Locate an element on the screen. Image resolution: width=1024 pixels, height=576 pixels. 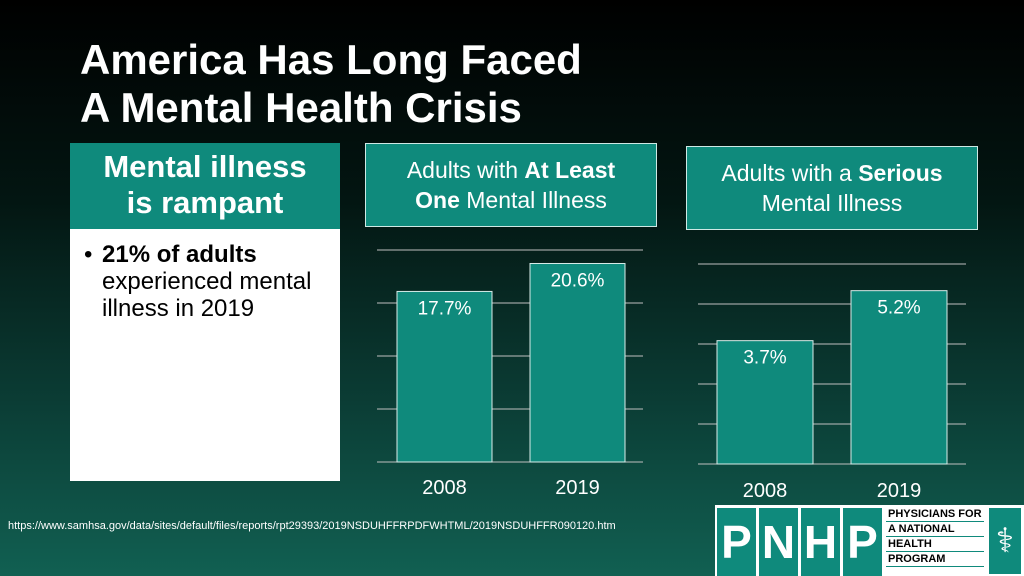
bullet-text: experienced mental illness in 2019 is located at coordinates (207, 295).